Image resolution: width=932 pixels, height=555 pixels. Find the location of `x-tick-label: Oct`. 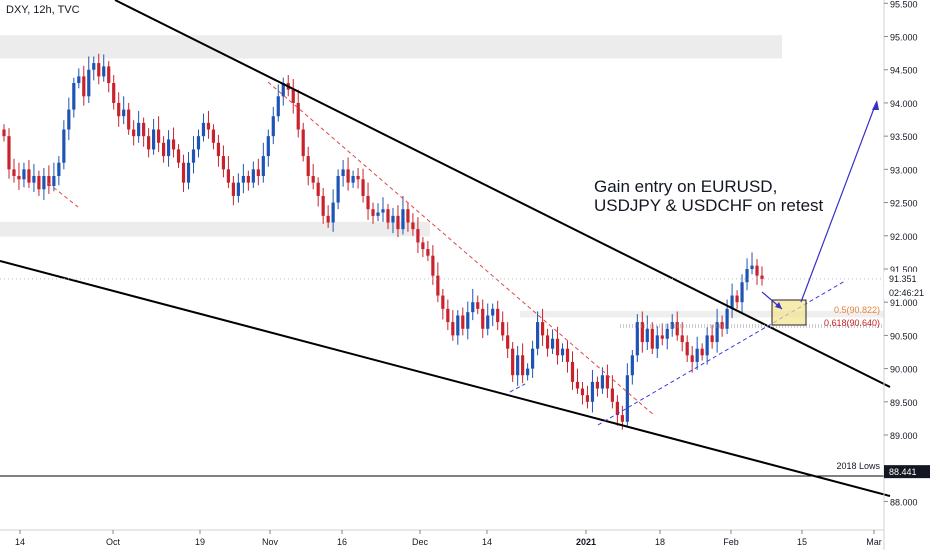

x-tick-label: Oct is located at coordinates (113, 542).